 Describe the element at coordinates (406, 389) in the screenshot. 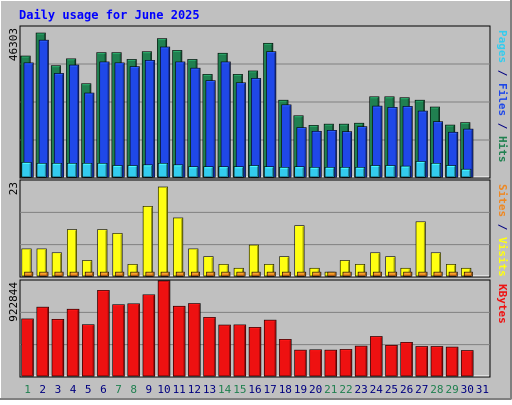

I see `day-label-26: 26` at that location.